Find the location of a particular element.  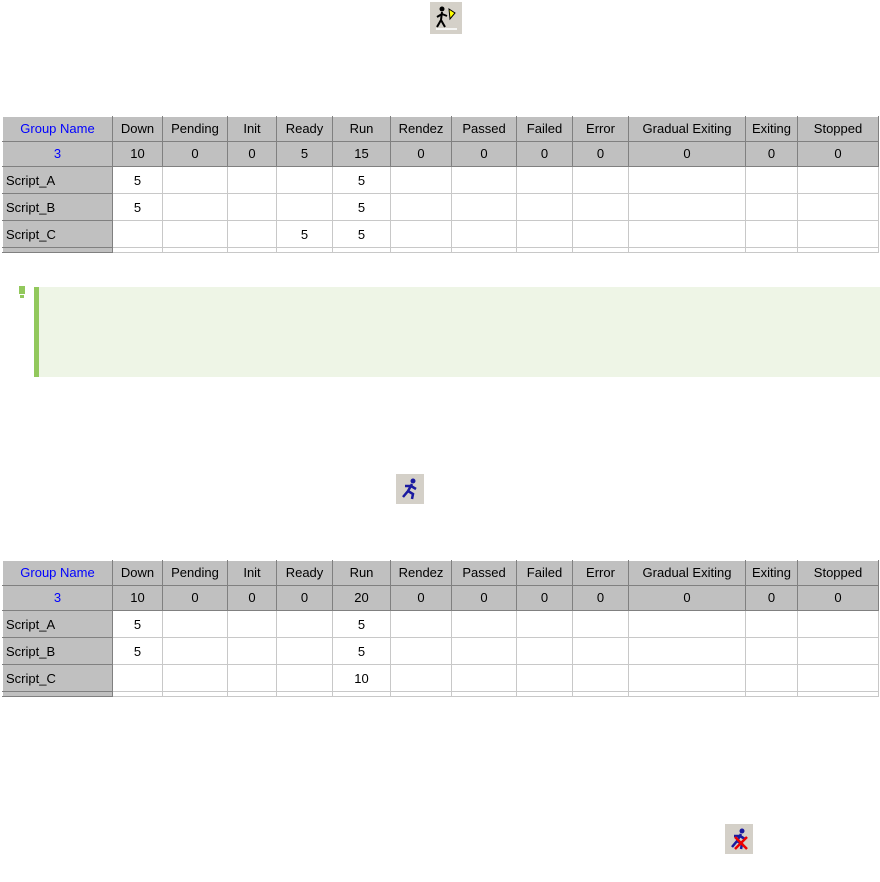

totals-row: 3 10 0 0 5 15 0 0 0 0 0 0 0 is located at coordinates (440, 154).